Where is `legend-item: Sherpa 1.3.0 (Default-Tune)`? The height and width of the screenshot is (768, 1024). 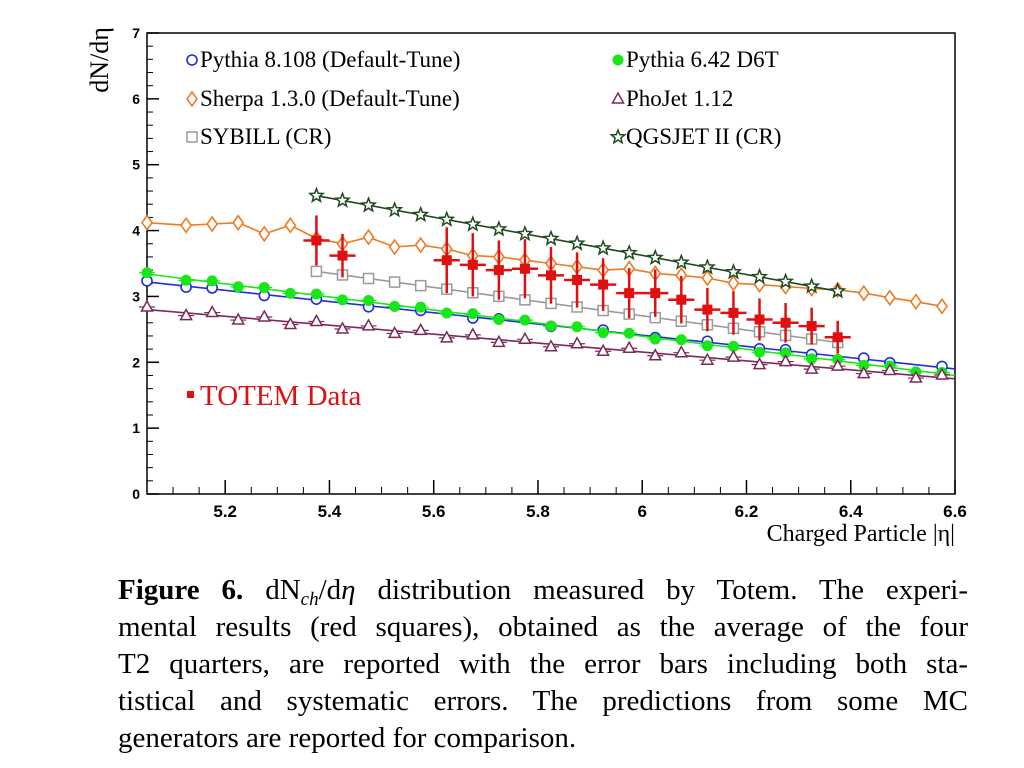
legend-item: Sherpa 1.3.0 (Default-Tune) is located at coordinates (323, 98).